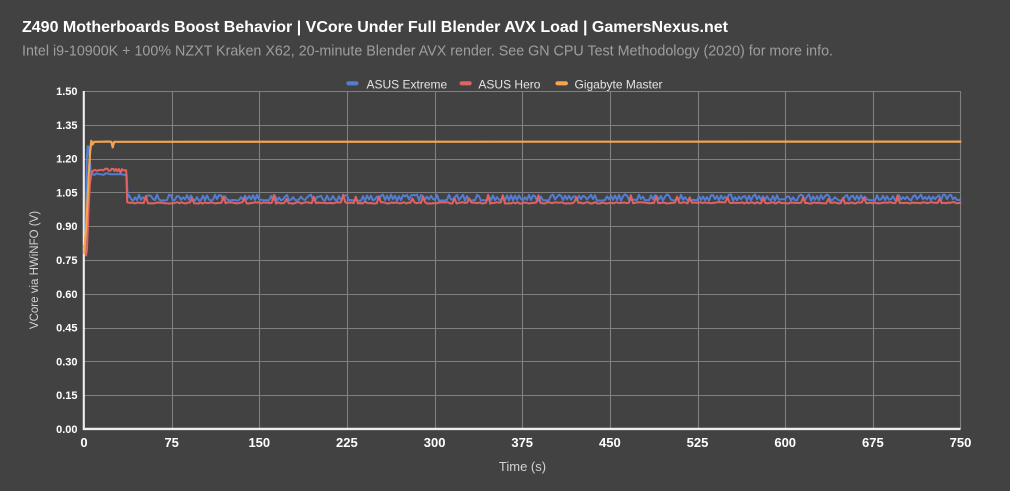 The image size is (1010, 491). I want to click on svg-text: VCore via HWiNFO (V), so click(35, 270).